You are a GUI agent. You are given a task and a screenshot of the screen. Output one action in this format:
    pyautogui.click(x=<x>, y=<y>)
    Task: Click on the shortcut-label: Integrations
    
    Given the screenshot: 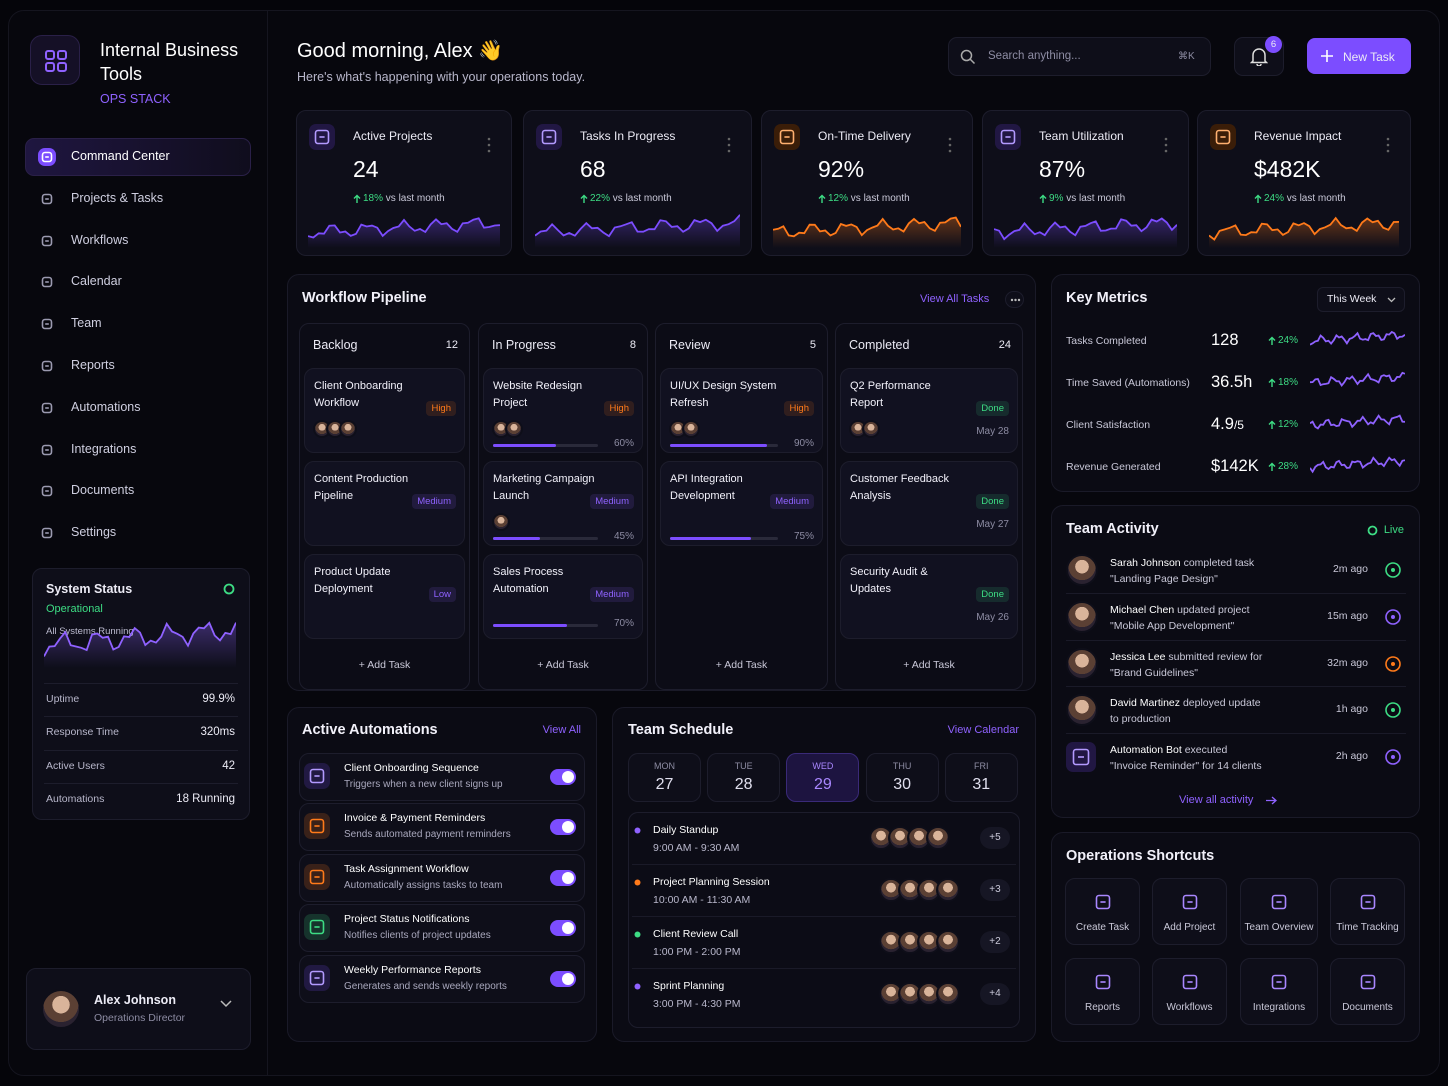 What is the action you would take?
    pyautogui.click(x=1279, y=1007)
    